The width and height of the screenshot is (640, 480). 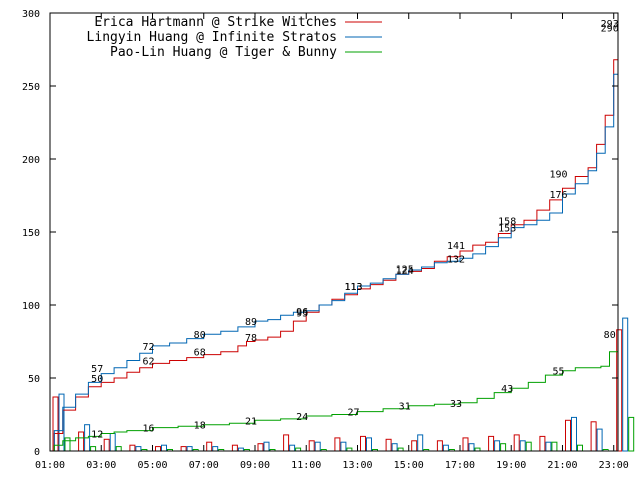 What do you see at coordinates (31, 87) in the screenshot?
I see `y-tick-label: 250` at bounding box center [31, 87].